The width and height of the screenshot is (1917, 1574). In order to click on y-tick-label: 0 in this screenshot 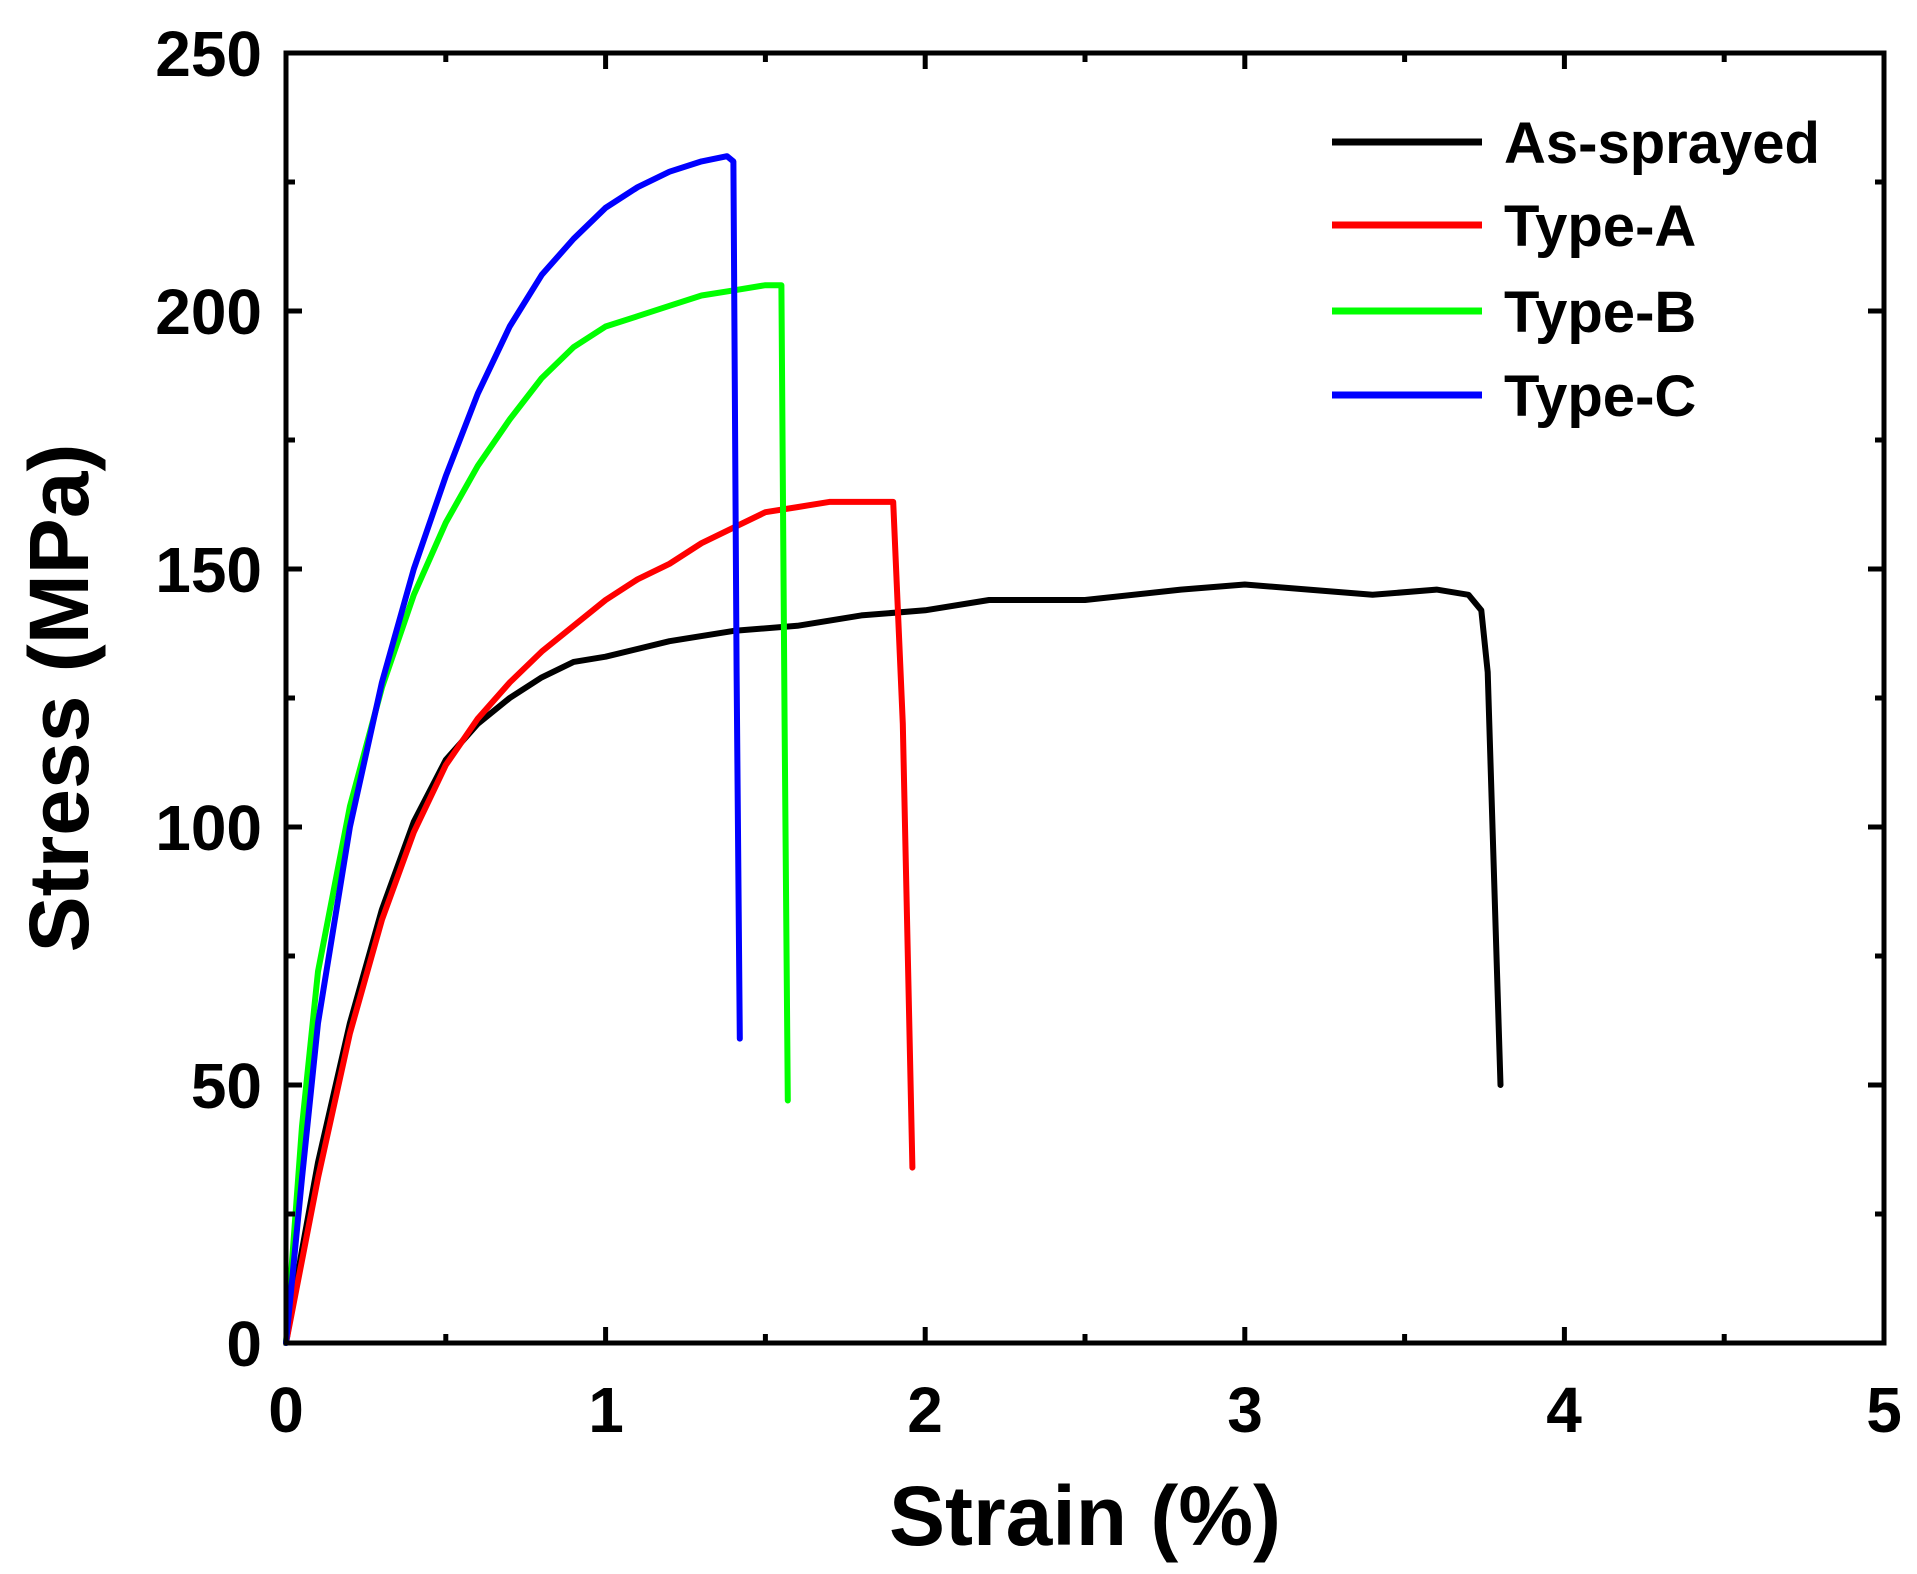, I will do `click(244, 1344)`.